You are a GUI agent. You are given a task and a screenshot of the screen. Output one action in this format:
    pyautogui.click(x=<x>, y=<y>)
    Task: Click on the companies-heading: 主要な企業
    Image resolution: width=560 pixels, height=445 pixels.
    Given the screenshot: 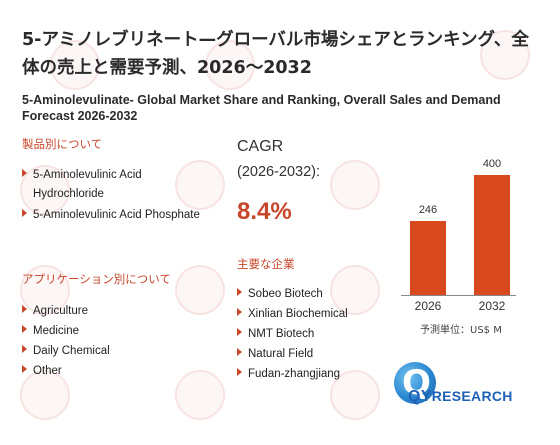 What is the action you would take?
    pyautogui.click(x=266, y=264)
    